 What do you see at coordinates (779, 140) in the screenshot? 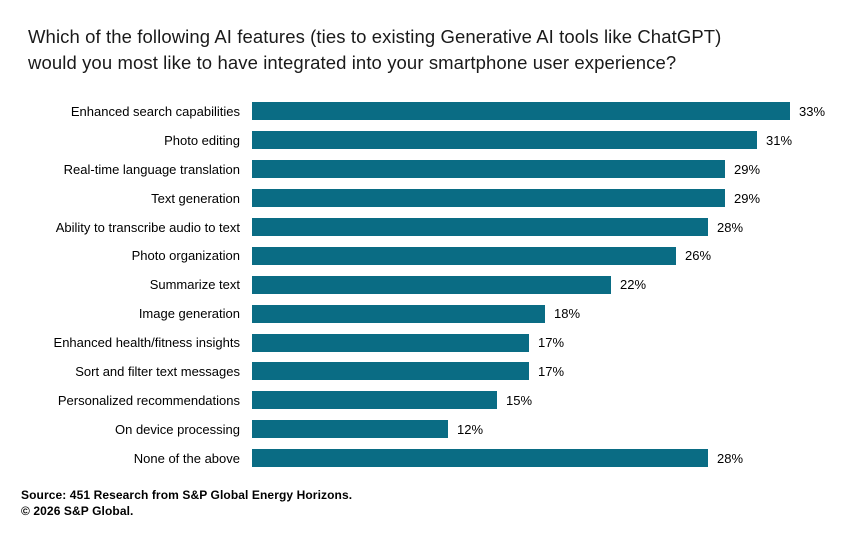
I see `value-label: 31%` at bounding box center [779, 140].